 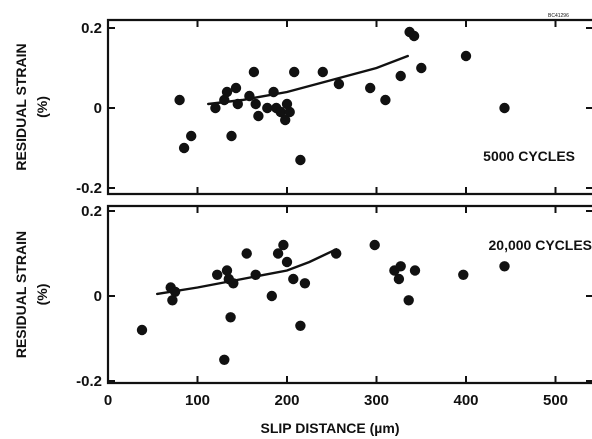 I want to click on x-tick-label: 300, so click(x=376, y=400).